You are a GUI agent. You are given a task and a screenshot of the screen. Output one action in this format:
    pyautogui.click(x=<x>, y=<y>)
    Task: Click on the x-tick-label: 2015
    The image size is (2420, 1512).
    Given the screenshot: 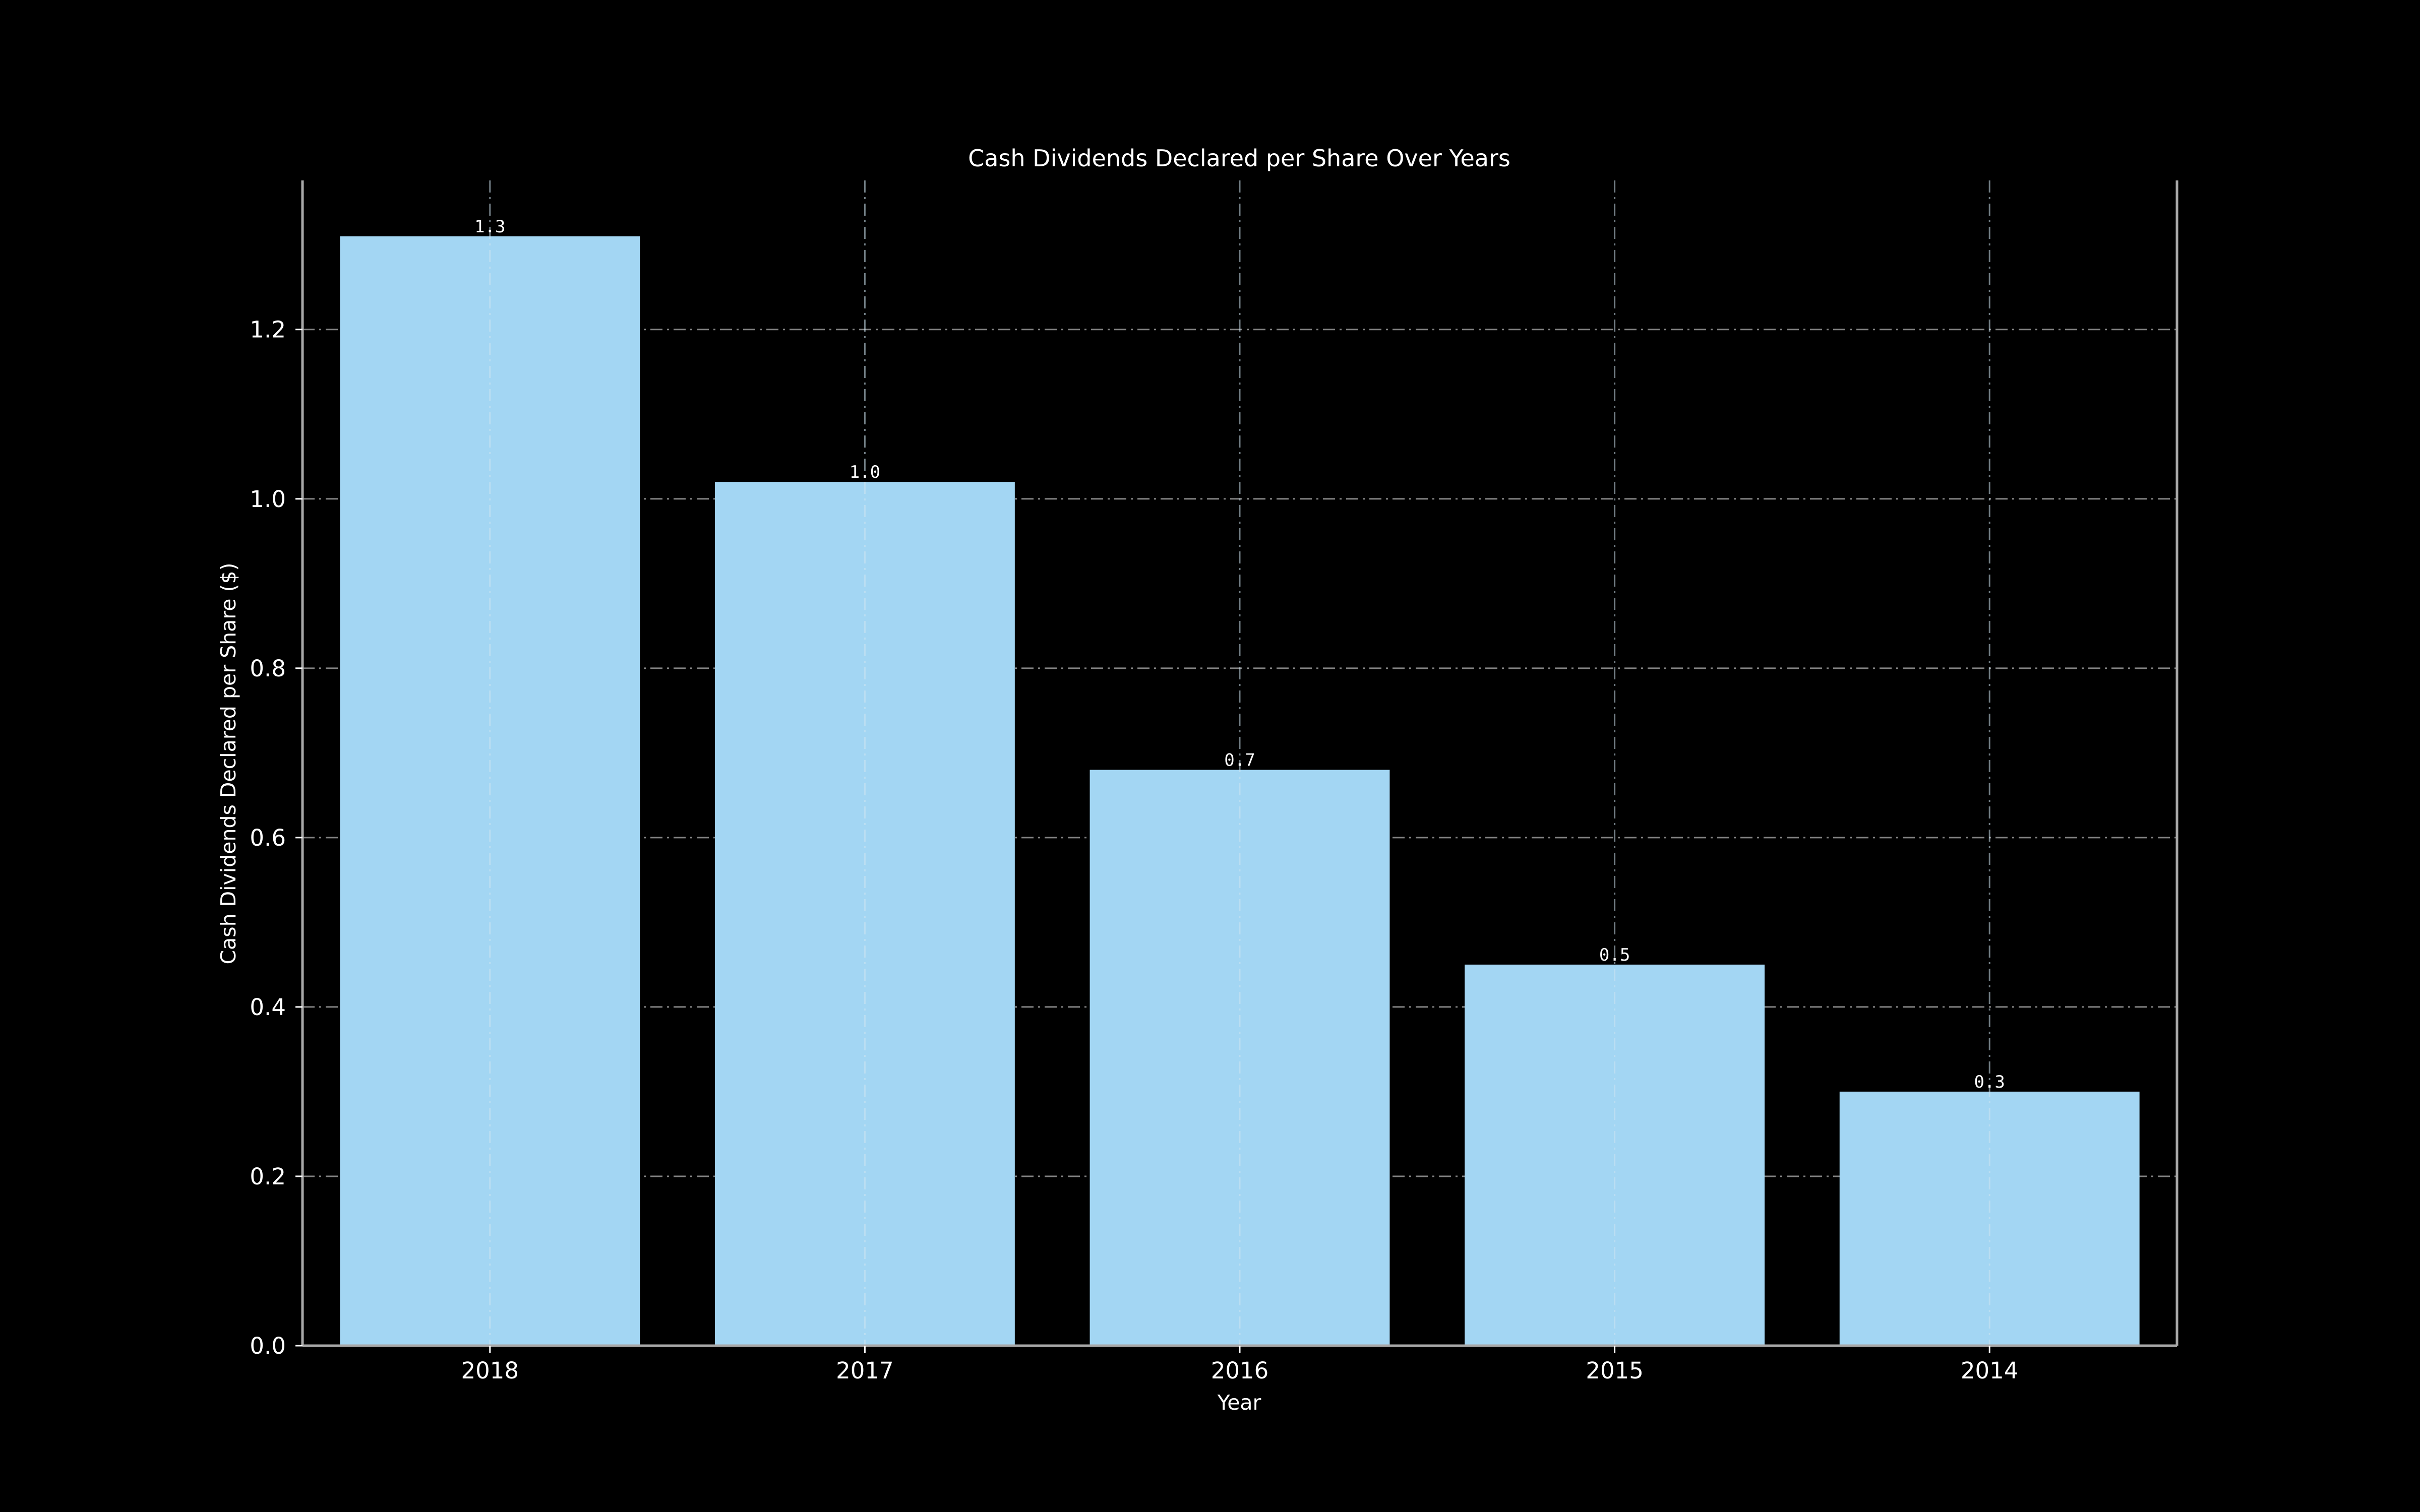 What is the action you would take?
    pyautogui.click(x=1615, y=1370)
    